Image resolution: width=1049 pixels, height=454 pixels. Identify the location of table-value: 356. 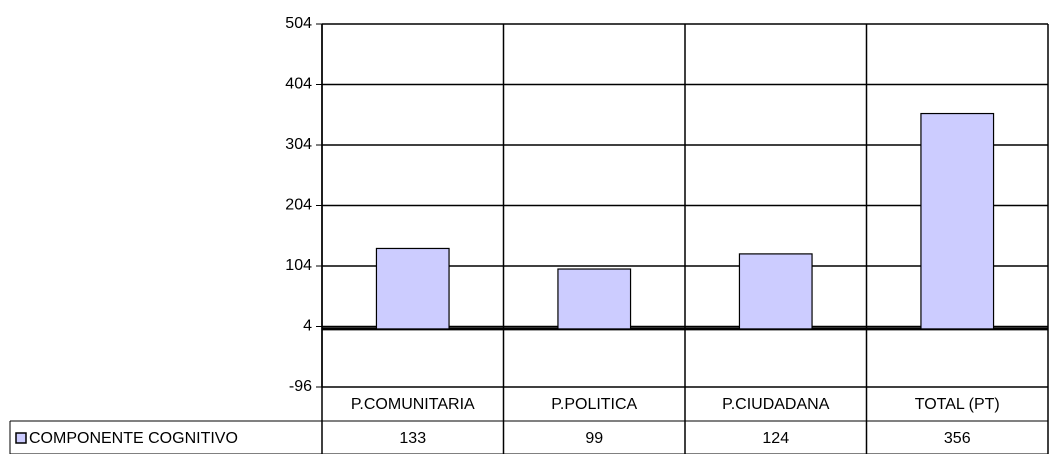
(957, 438).